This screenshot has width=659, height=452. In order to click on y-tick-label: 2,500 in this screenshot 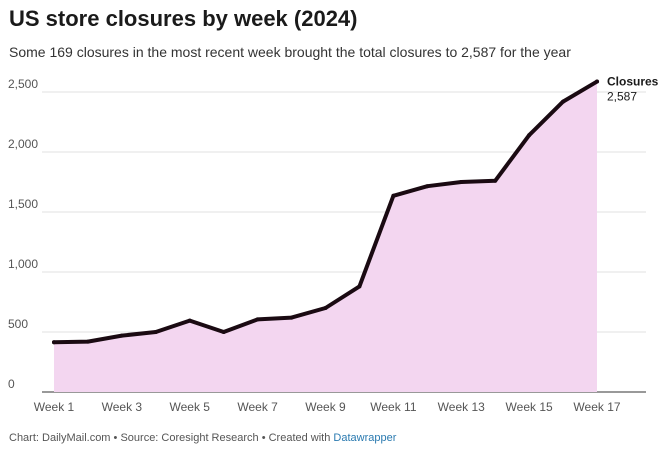, I will do `click(23, 84)`.